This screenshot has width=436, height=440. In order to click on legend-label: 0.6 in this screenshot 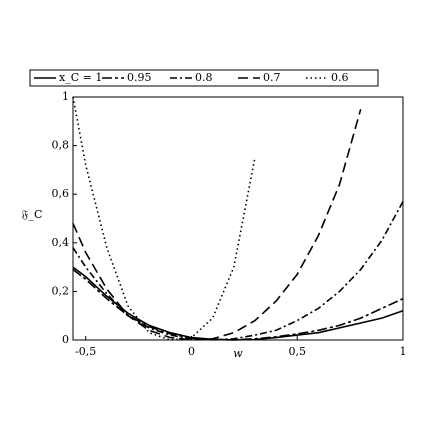, I will do `click(340, 77)`.